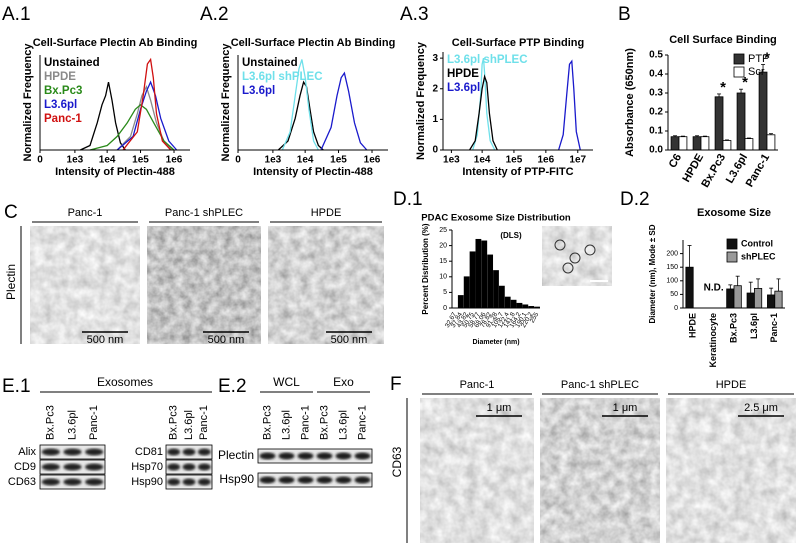 Image resolution: width=800 pixels, height=545 pixels. What do you see at coordinates (714, 288) in the screenshot?
I see `category-note: N.D.` at bounding box center [714, 288].